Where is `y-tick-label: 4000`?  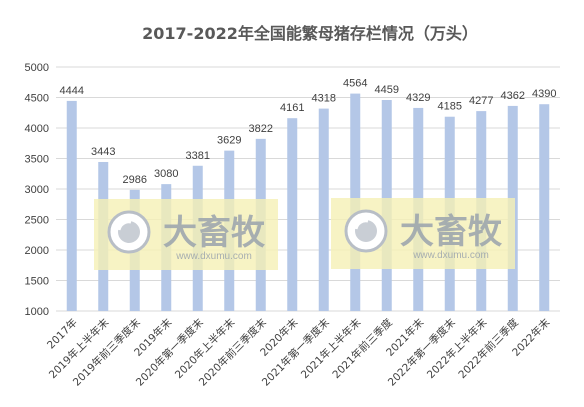
y-tick-label: 4000 is located at coordinates (37, 129).